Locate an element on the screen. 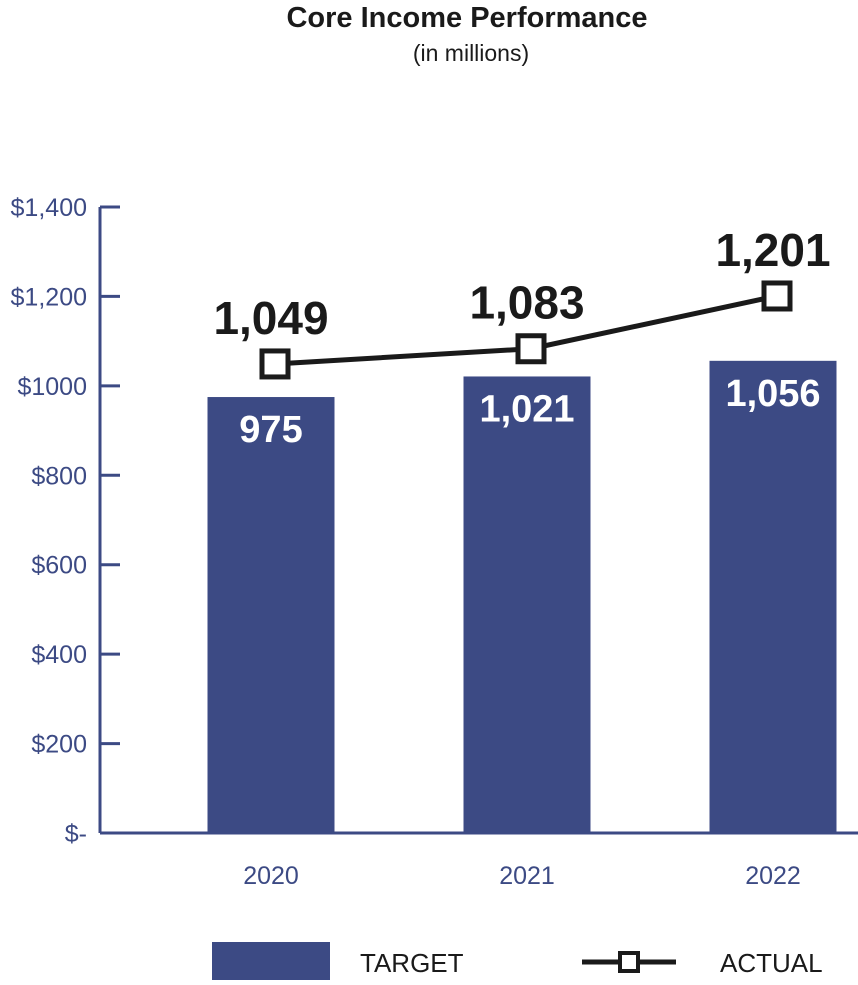 Image resolution: width=858 pixels, height=985 pixels. actual-value-label-2020: 1,049 is located at coordinates (270, 318).